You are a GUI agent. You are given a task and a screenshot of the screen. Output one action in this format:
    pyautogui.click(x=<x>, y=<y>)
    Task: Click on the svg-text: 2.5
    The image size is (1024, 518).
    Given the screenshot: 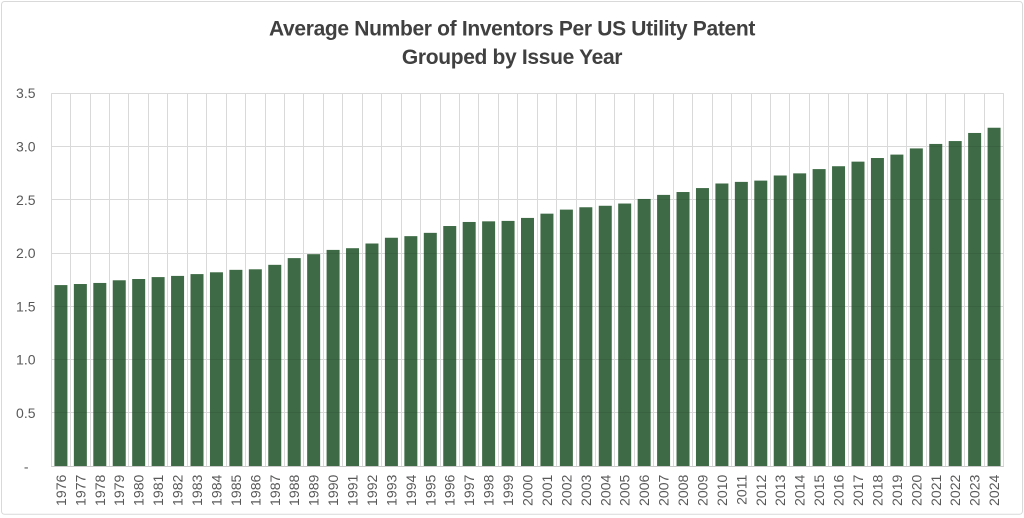 What is the action you would take?
    pyautogui.click(x=26, y=200)
    